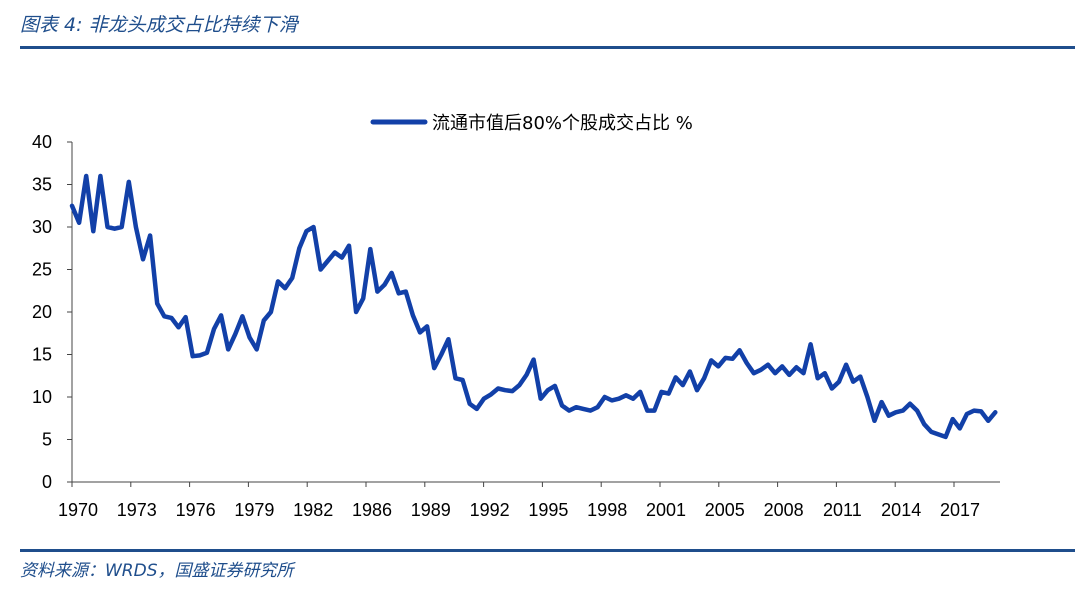 This screenshot has width=1080, height=589. What do you see at coordinates (372, 510) in the screenshot?
I see `x-tick-label: 1986` at bounding box center [372, 510].